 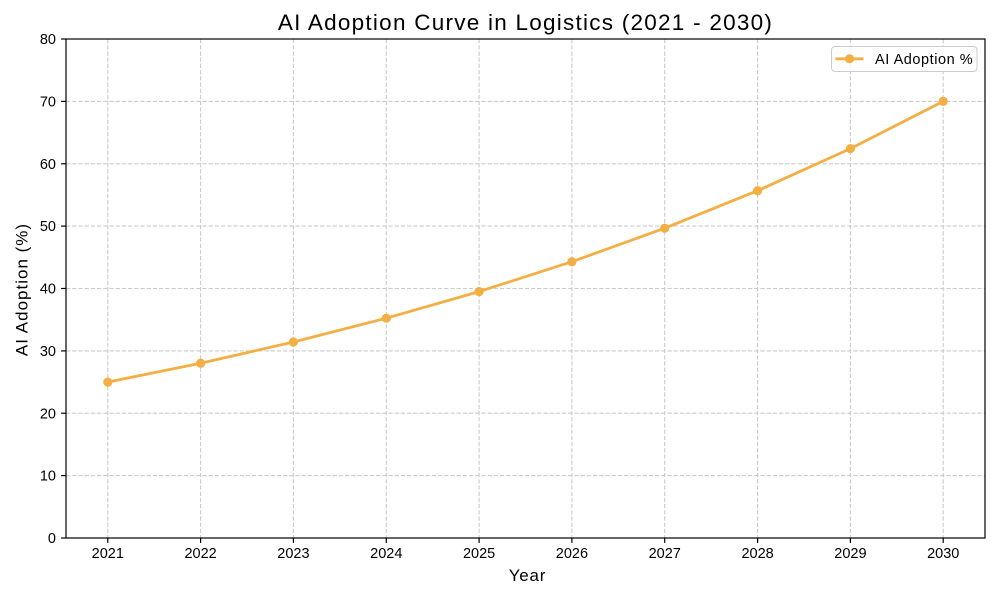 I want to click on svg-text: Year, so click(x=528, y=575).